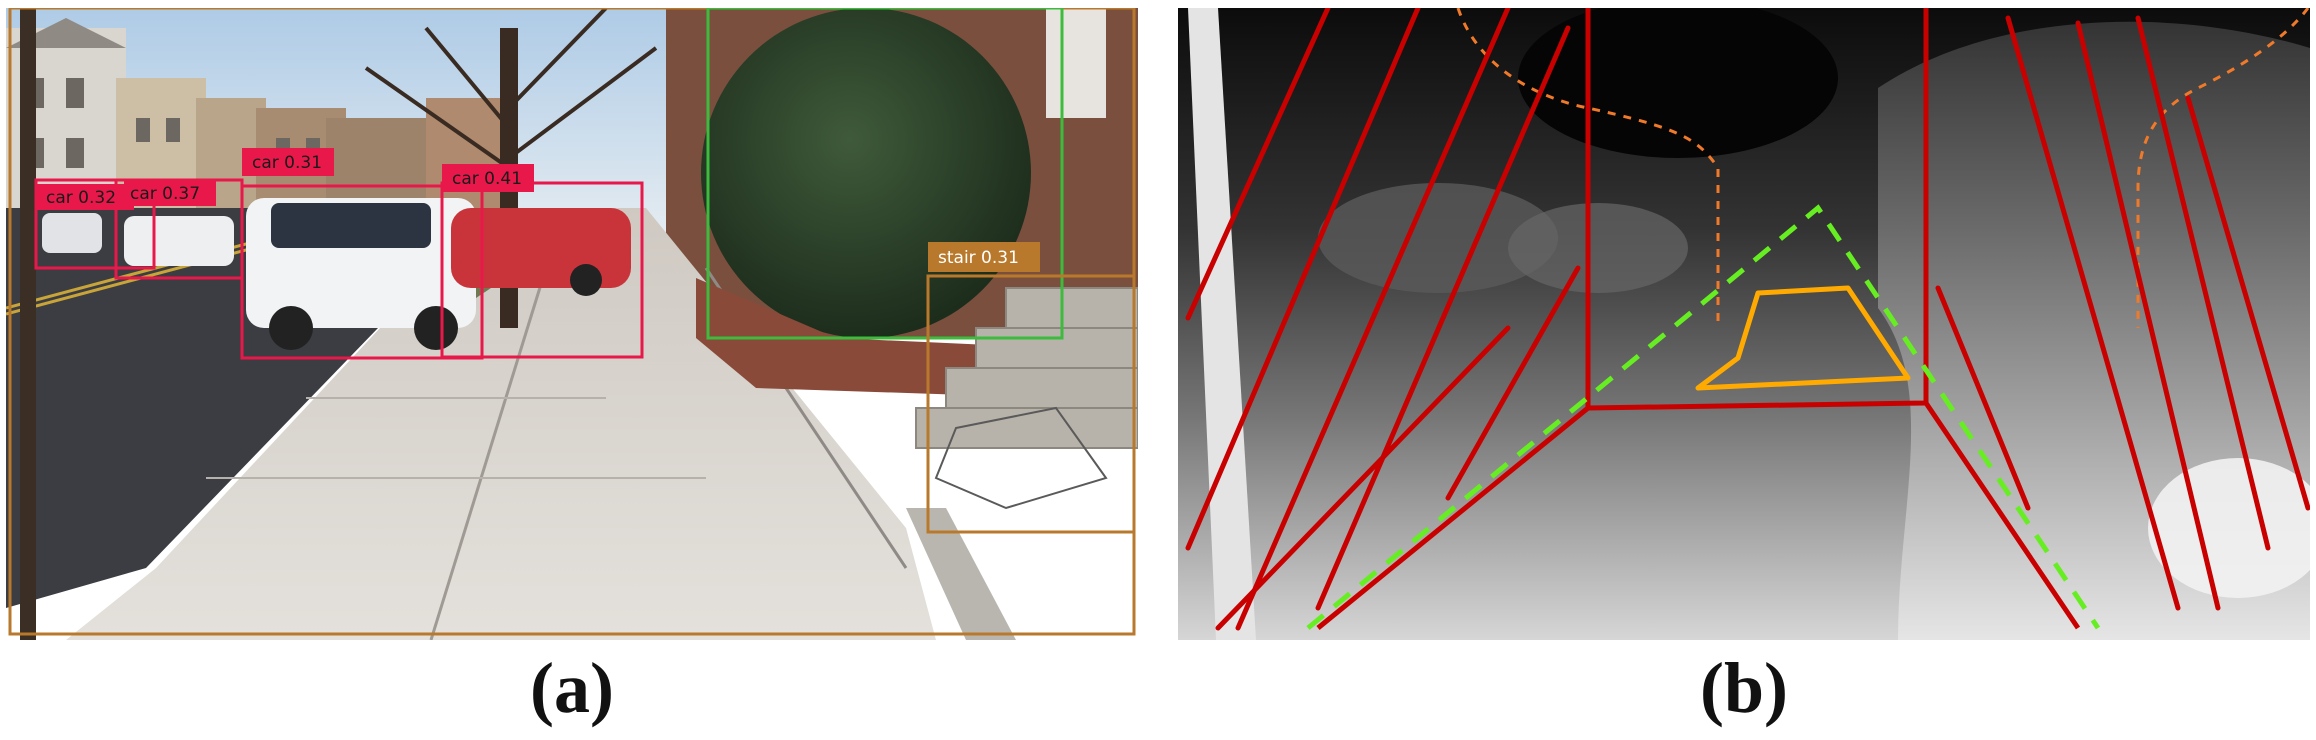 The height and width of the screenshot is (740, 2316). I want to click on svg-text: car 0.41, so click(487, 179).